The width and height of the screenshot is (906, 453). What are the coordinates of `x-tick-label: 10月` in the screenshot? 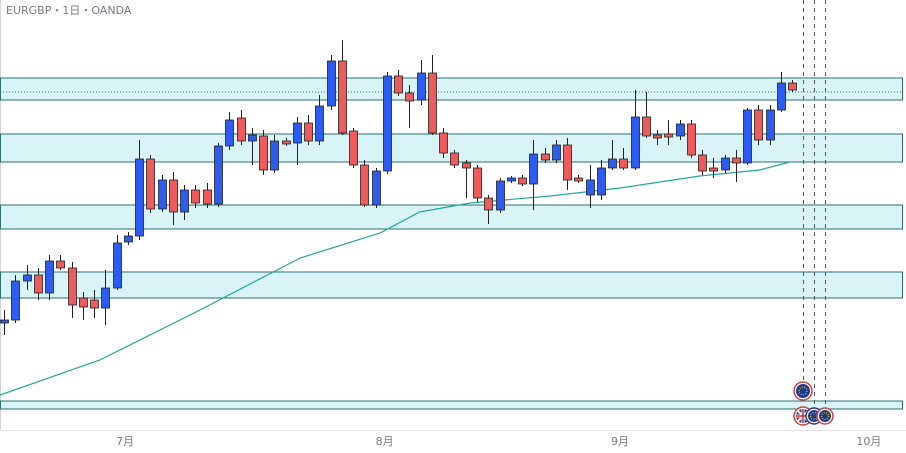 It's located at (868, 441).